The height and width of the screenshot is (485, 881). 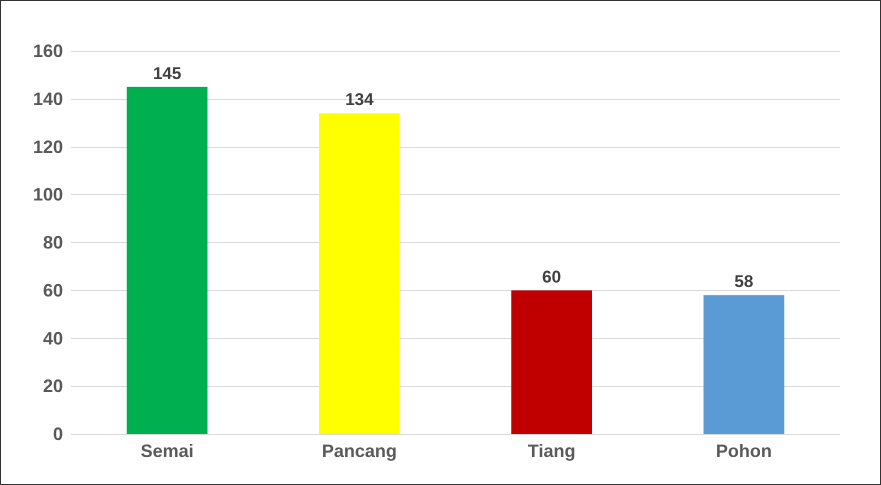 I want to click on x-tick-label: Tiang, so click(x=552, y=451).